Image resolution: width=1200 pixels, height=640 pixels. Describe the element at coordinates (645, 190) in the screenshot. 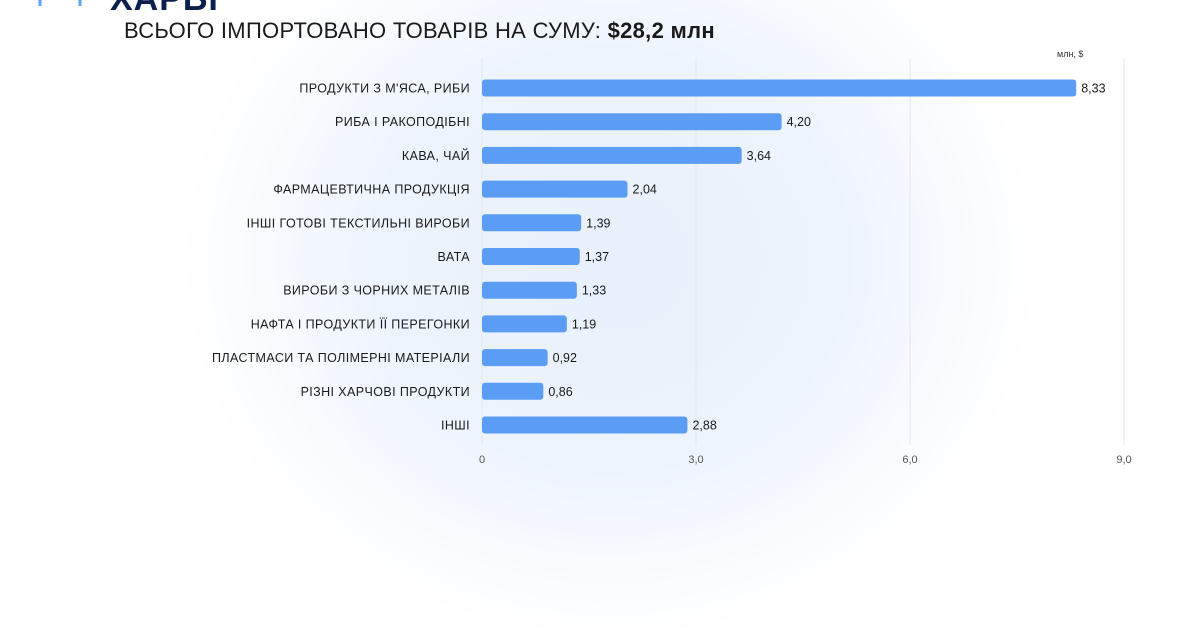

I see `data-label: 2,04` at that location.